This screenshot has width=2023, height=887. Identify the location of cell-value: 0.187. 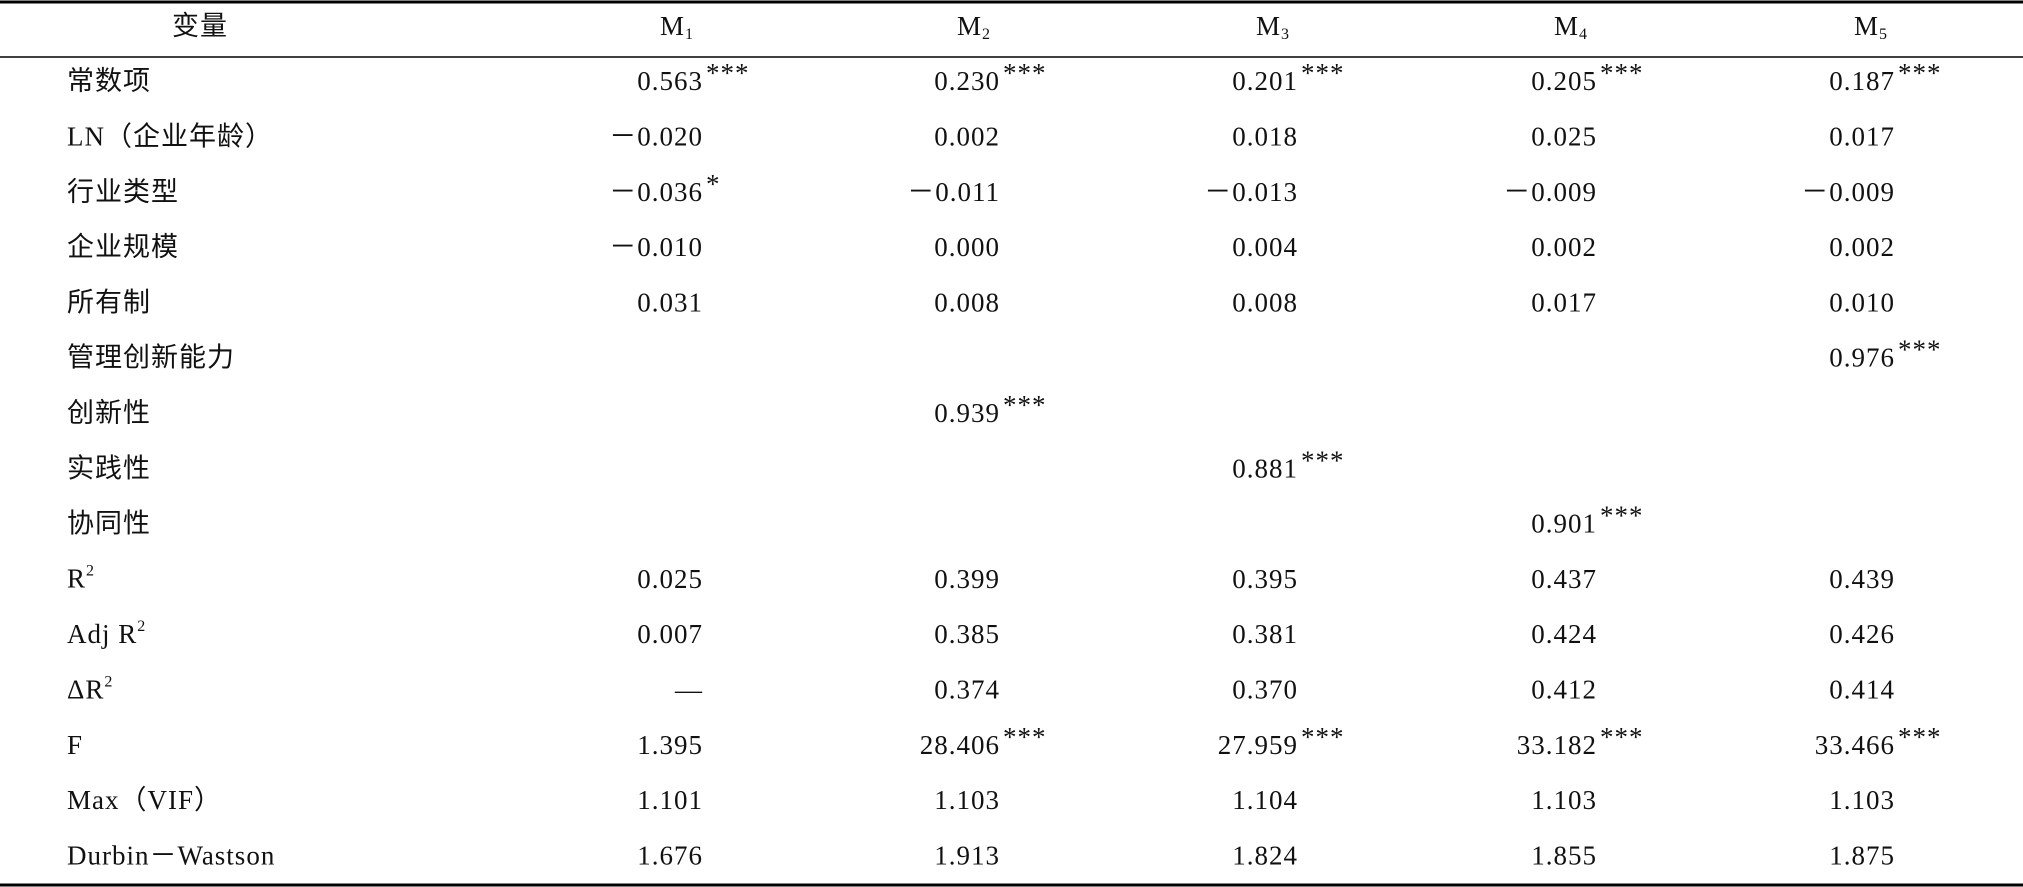
(1862, 81).